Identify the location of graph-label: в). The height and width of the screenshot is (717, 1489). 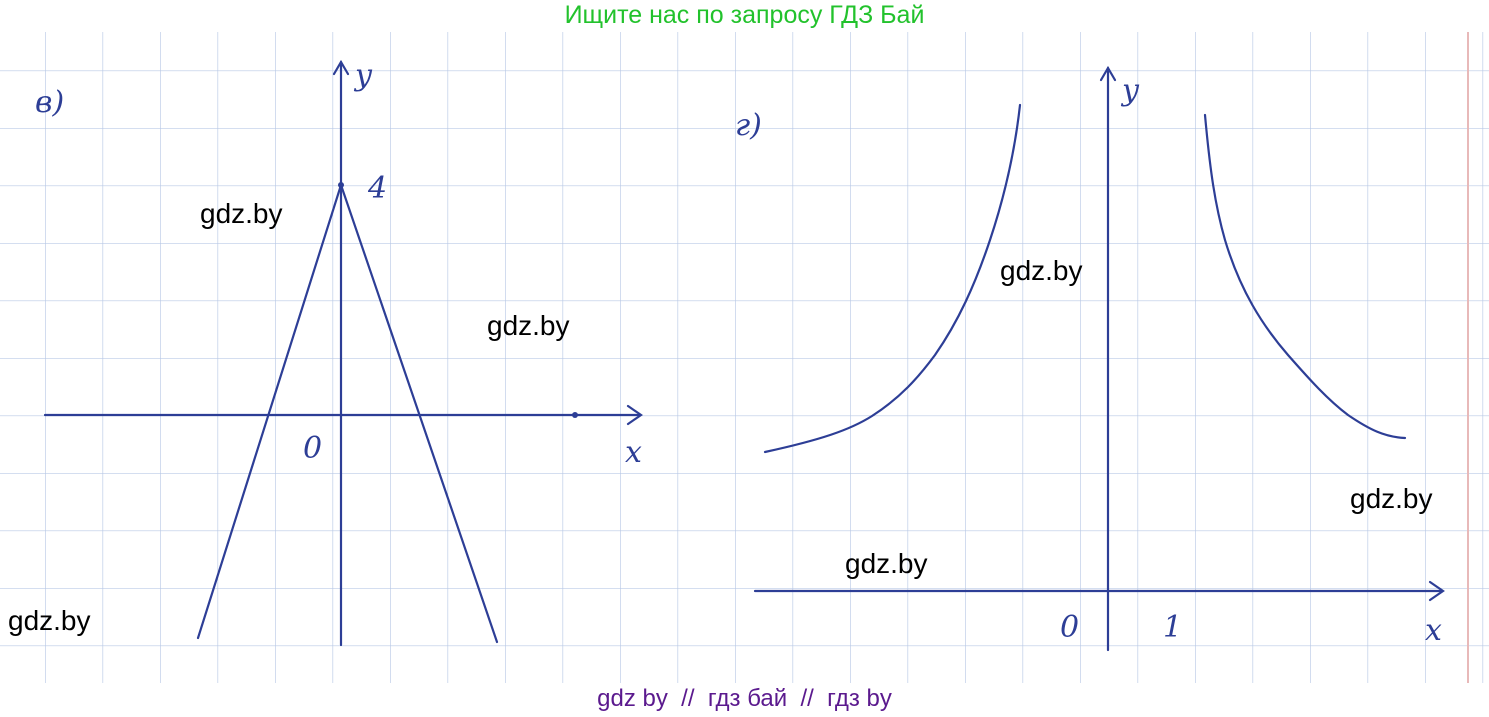
(49, 102).